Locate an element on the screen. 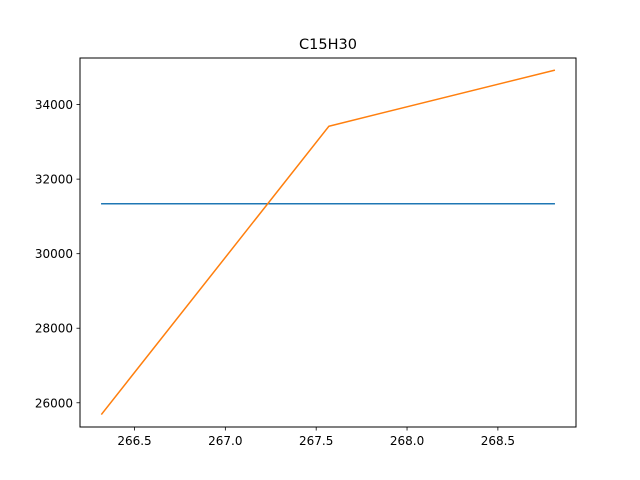 The image size is (640, 480). x-axis: 266.5 267.0 267.5 268.0 268.5 is located at coordinates (316, 437).